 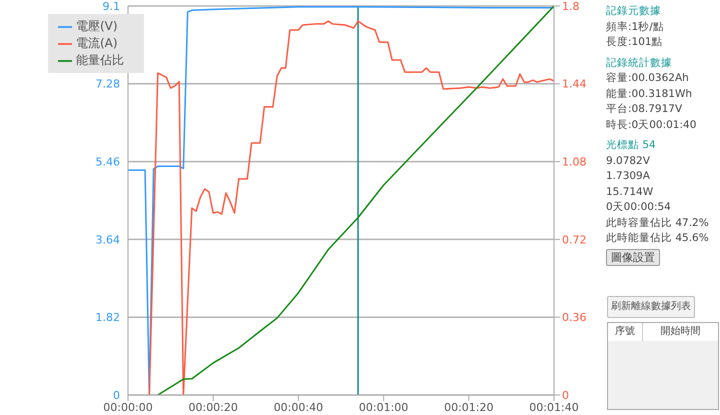 I want to click on text: 此時容量佔比 47.2%, so click(x=658, y=223).